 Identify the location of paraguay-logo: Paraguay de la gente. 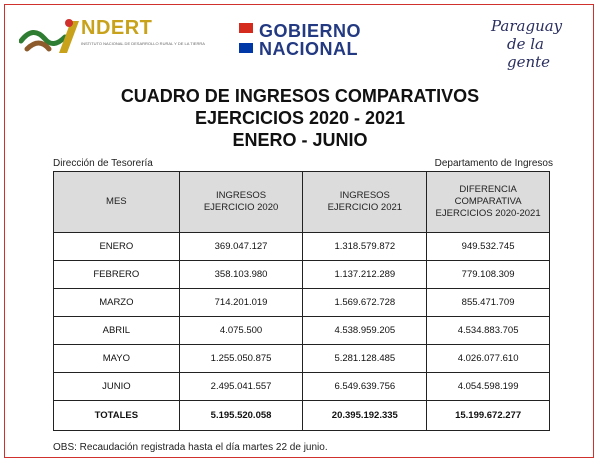
(532, 44).